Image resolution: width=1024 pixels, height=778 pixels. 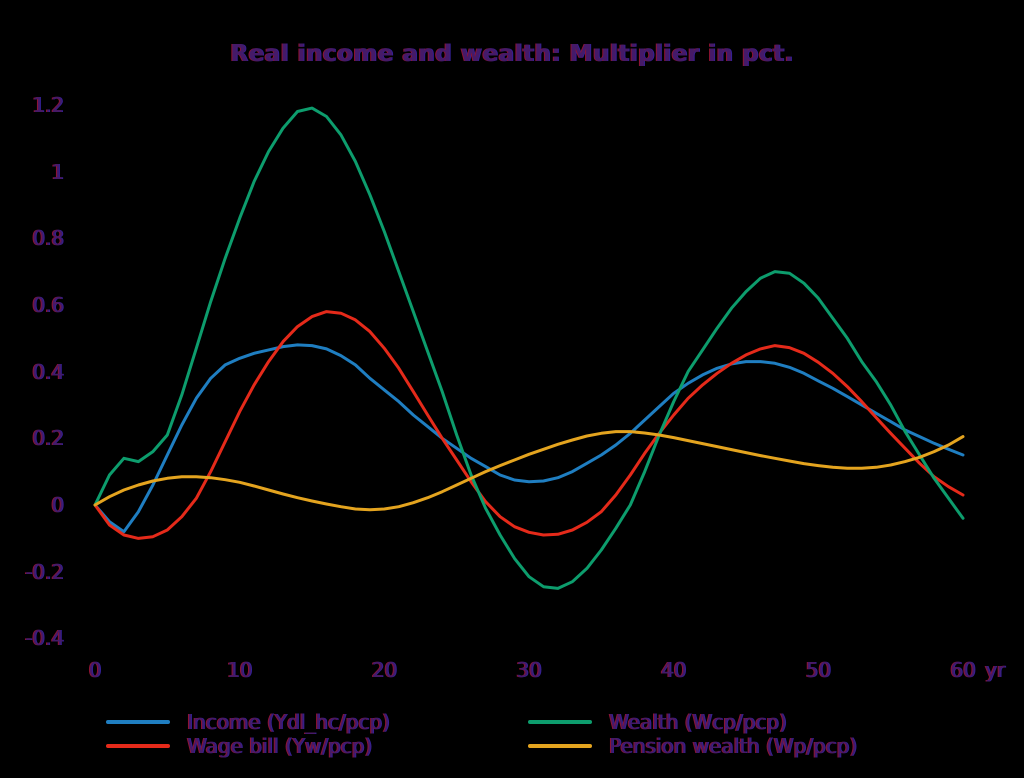 I want to click on legend-label: Income (Ydl_hc/pcp), so click(x=288, y=722).